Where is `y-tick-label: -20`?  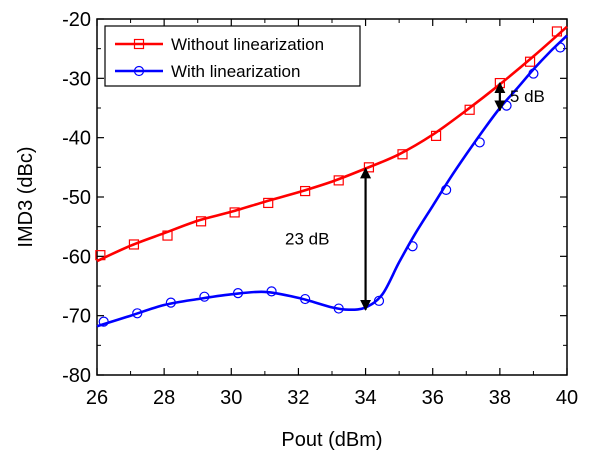
y-tick-label: -20 is located at coordinates (76, 20).